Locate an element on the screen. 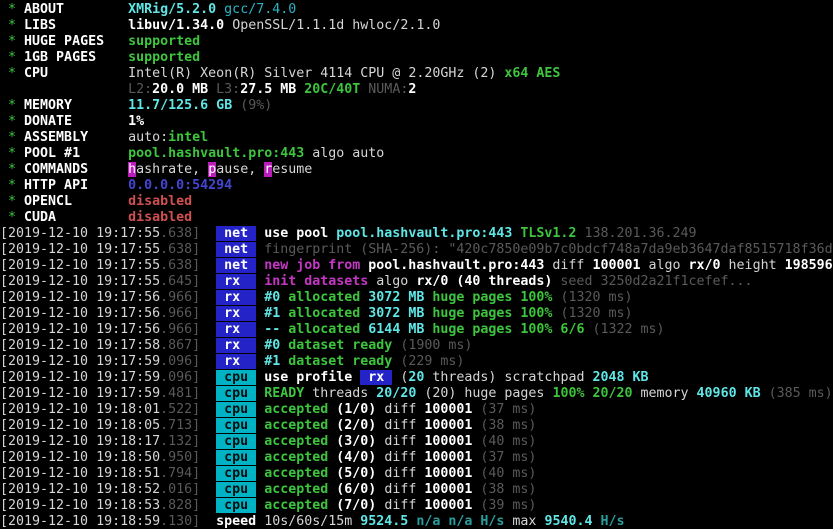  text-segment: (1/0) is located at coordinates (360, 409).